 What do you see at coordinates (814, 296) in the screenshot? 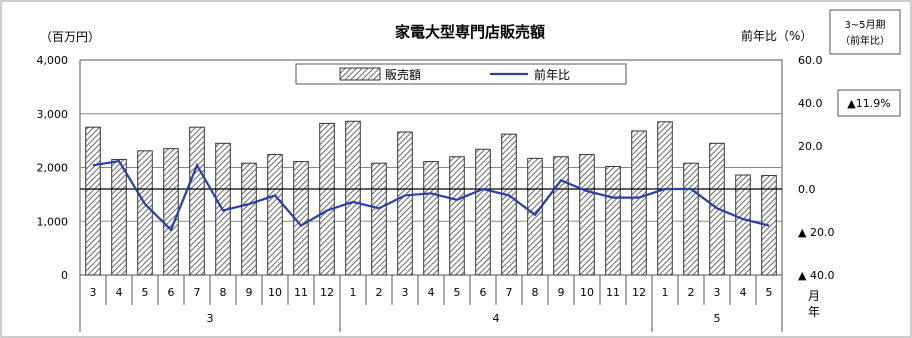
I see `month-axis-label: 月` at bounding box center [814, 296].